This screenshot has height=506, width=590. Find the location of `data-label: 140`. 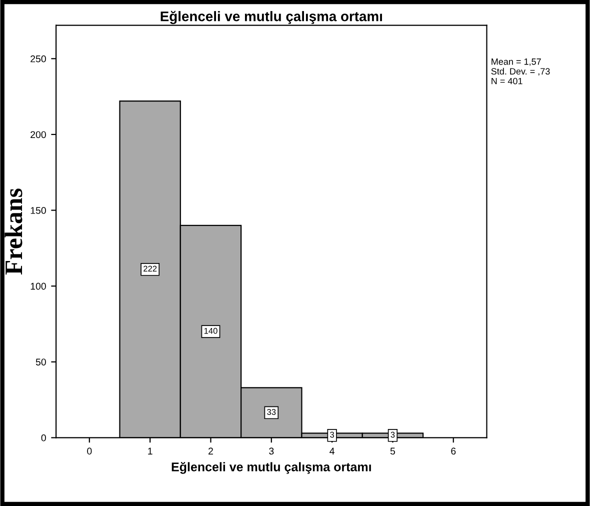

data-label: 140 is located at coordinates (211, 331).